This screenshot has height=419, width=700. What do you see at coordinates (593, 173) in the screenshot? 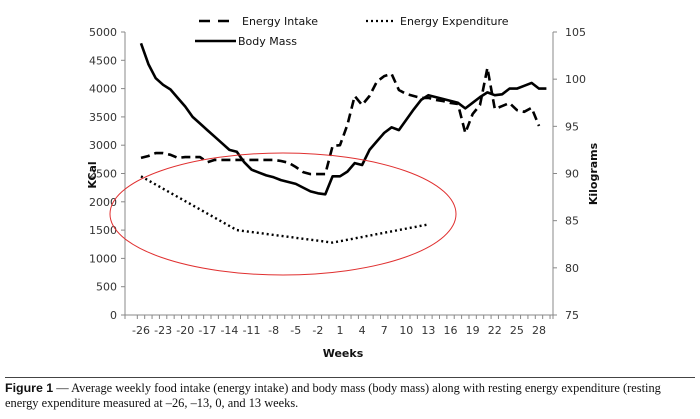
I see `y2-axis-title: Kilograms` at bounding box center [593, 173].